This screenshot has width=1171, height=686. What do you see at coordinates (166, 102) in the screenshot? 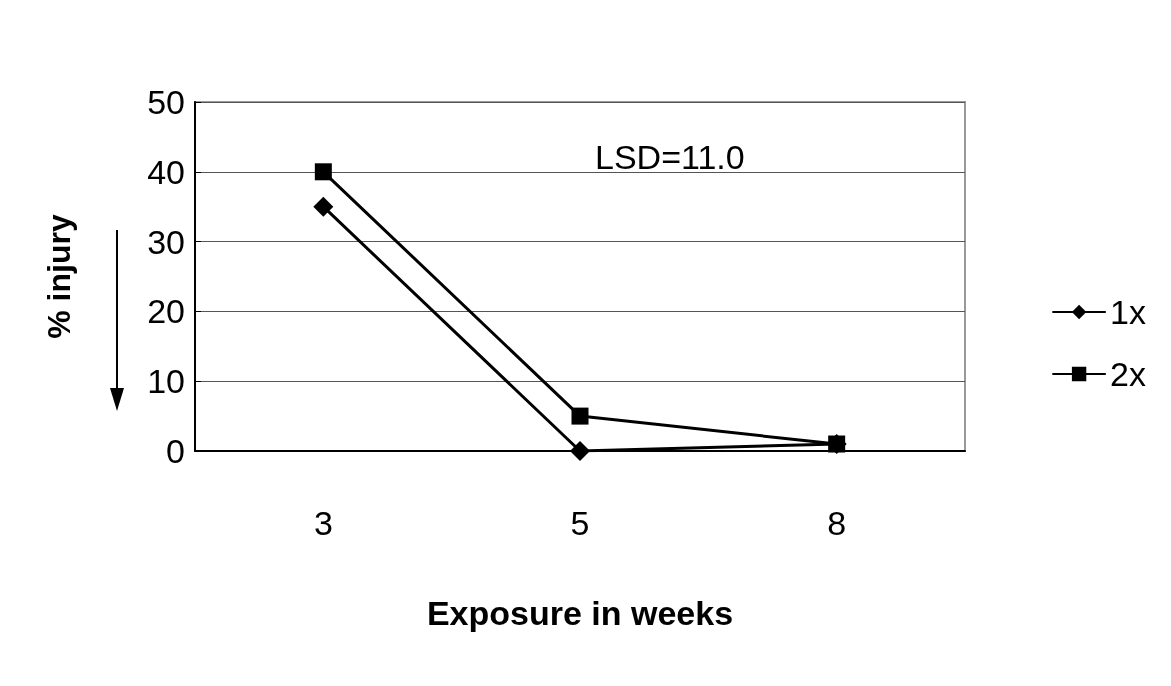
I see `y-tick-label: 50` at bounding box center [166, 102].